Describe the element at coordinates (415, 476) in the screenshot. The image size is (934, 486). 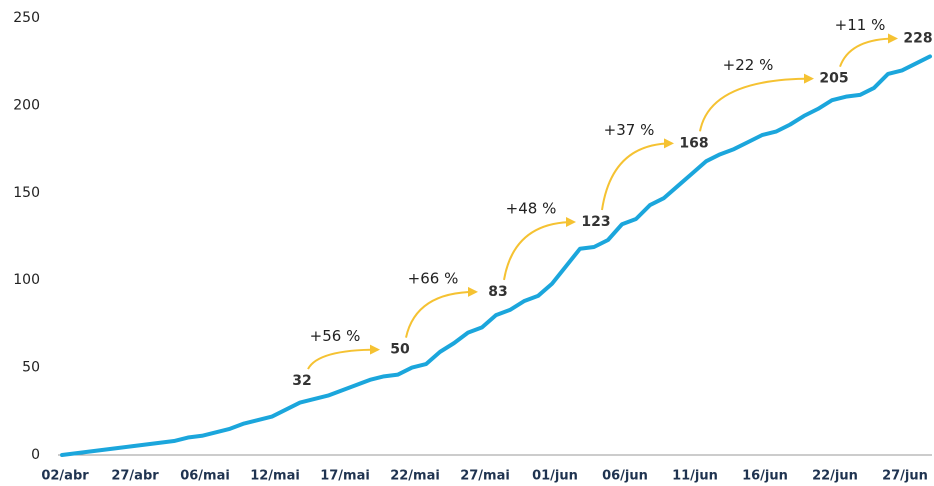
I see `x-tick-label: 22/mai` at that location.